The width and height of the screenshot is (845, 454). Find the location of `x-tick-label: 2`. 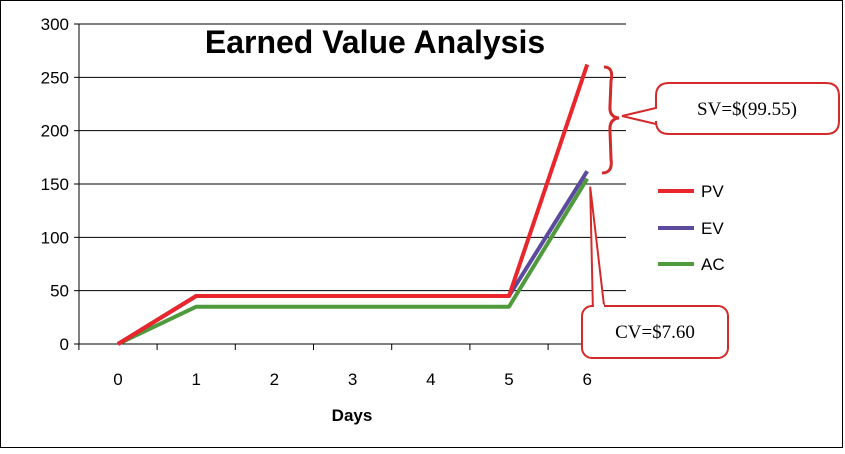

x-tick-label: 2 is located at coordinates (274, 379).